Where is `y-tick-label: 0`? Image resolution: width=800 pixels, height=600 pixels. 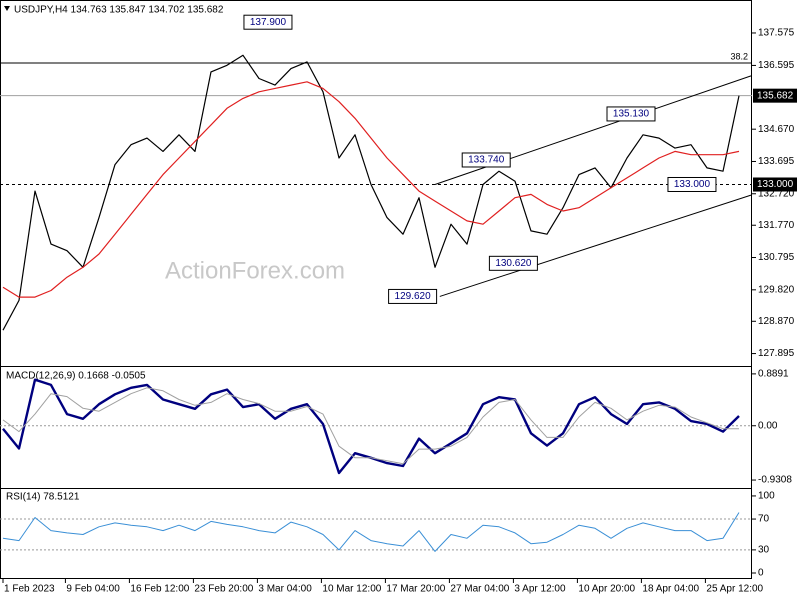 y-tick-label: 0 is located at coordinates (761, 573).